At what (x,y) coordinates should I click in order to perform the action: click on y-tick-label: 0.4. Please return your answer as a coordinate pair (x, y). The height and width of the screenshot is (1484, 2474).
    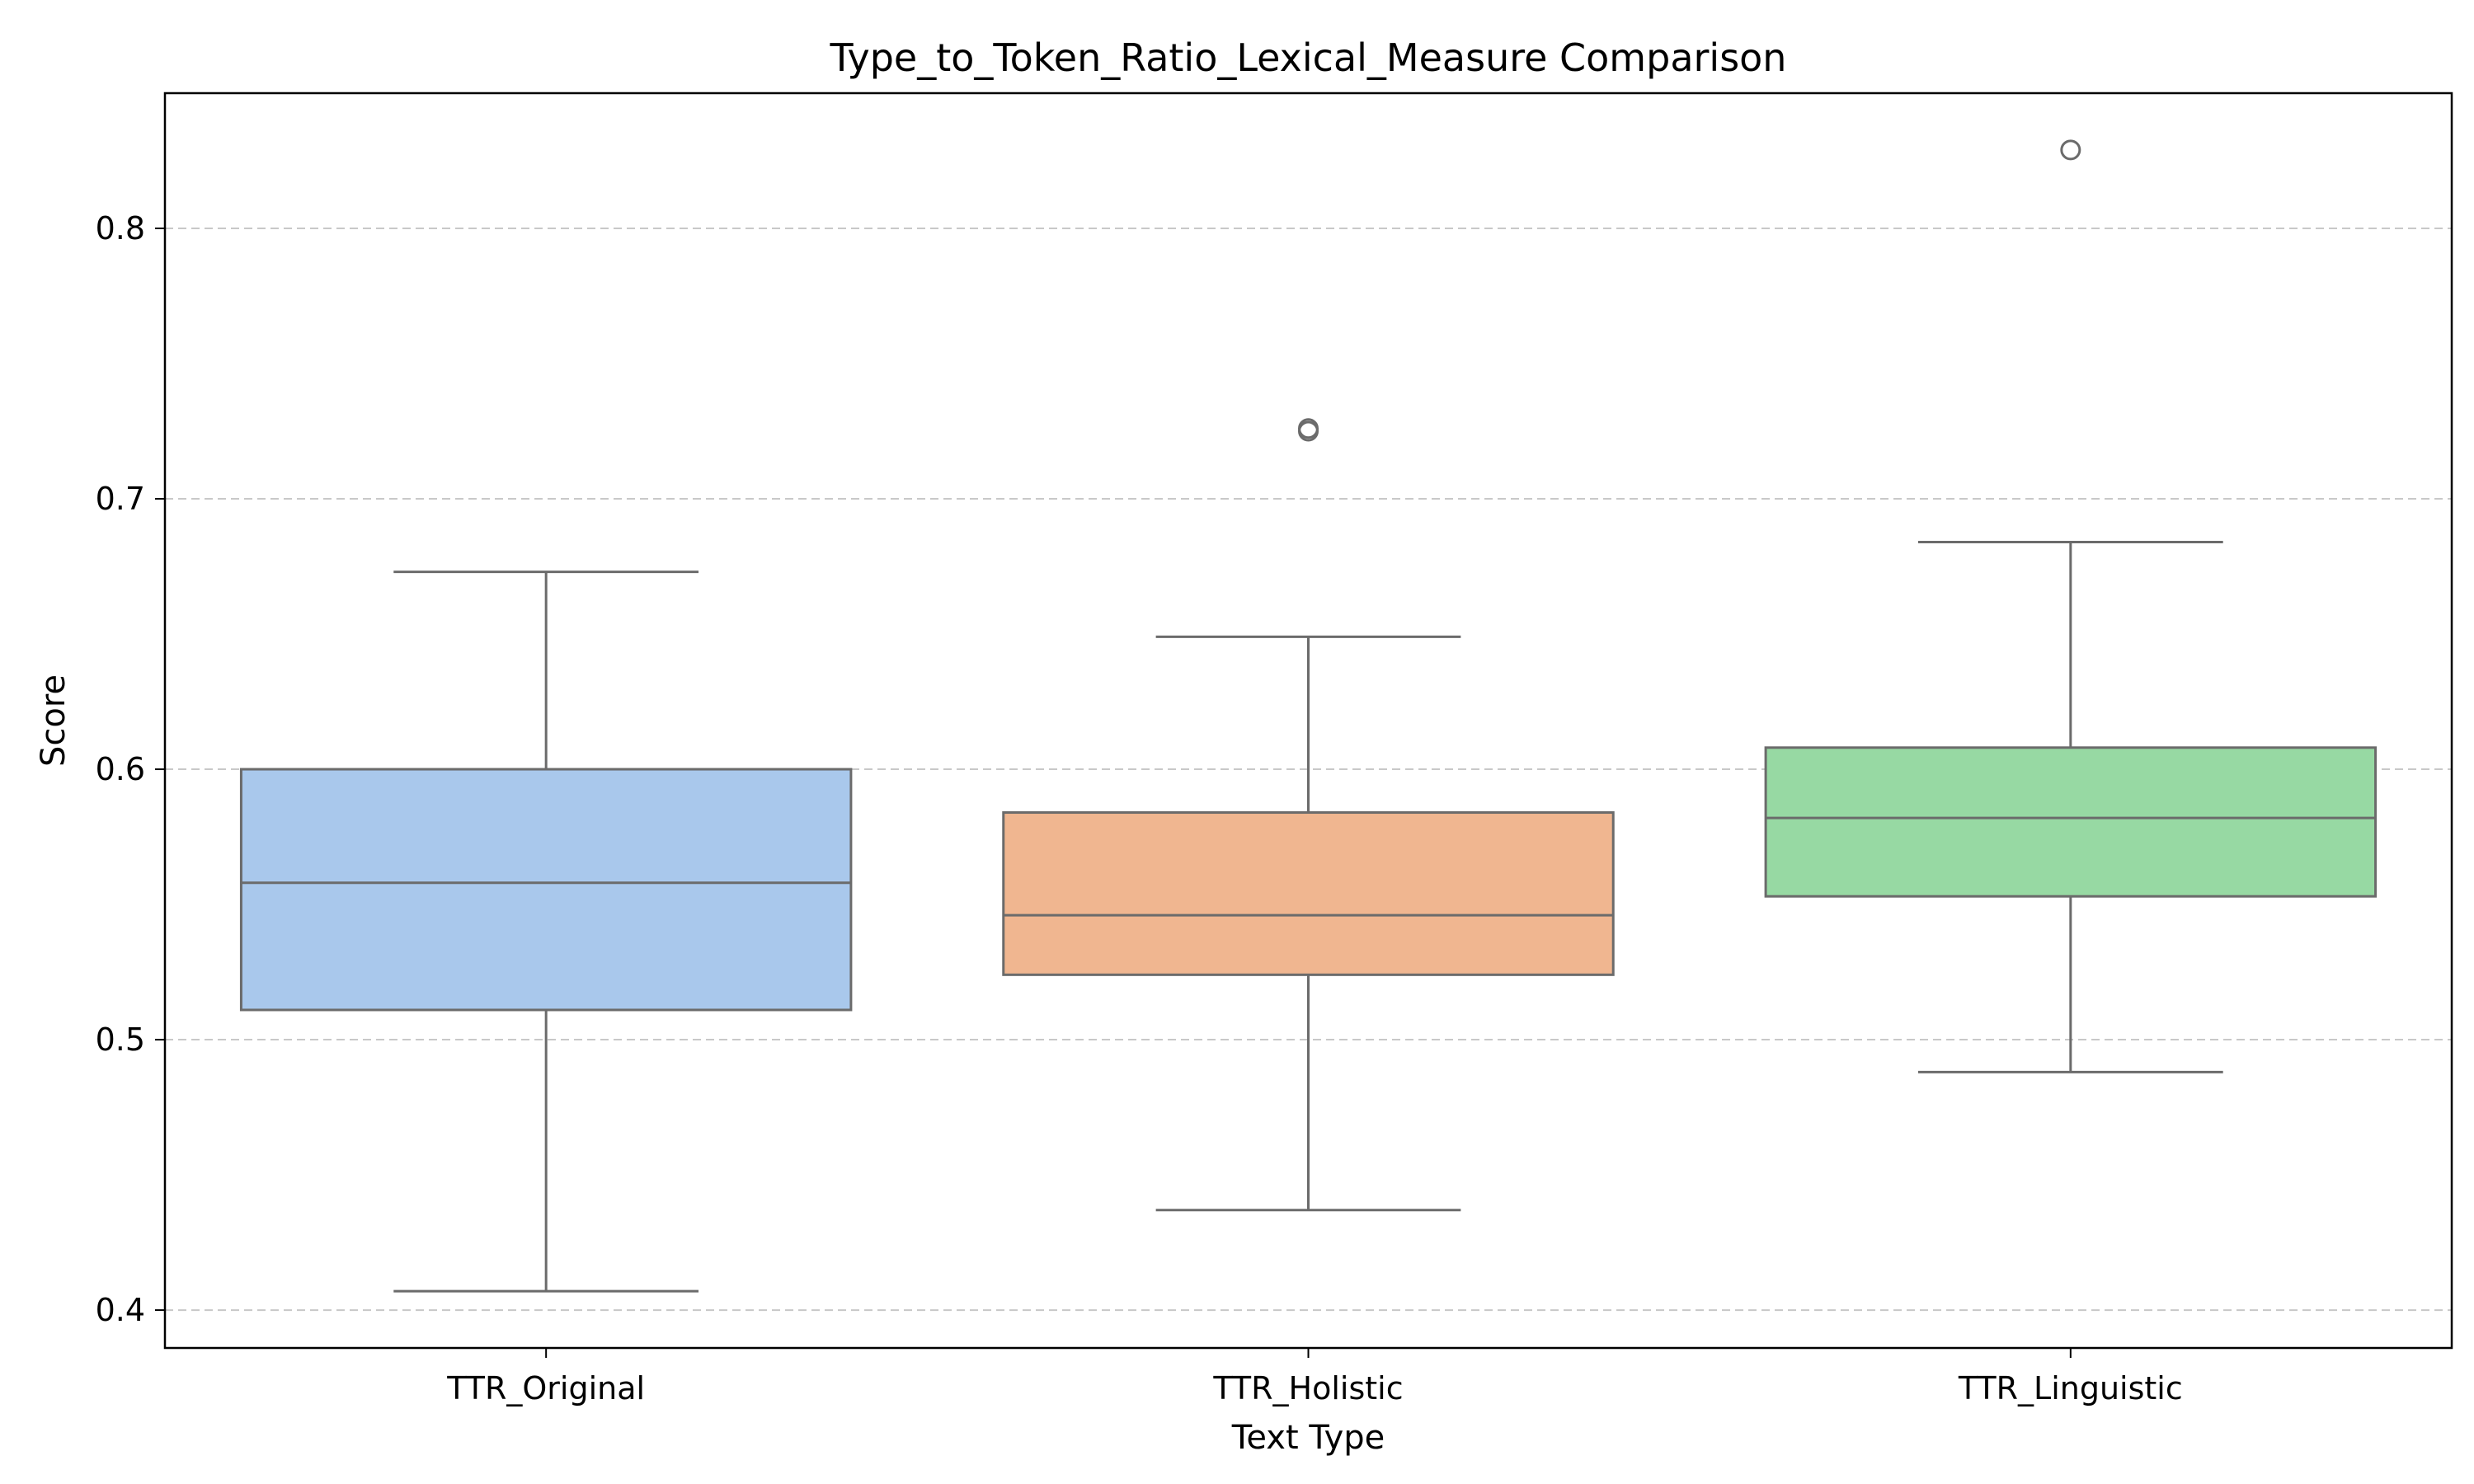
    Looking at the image, I should click on (120, 1310).